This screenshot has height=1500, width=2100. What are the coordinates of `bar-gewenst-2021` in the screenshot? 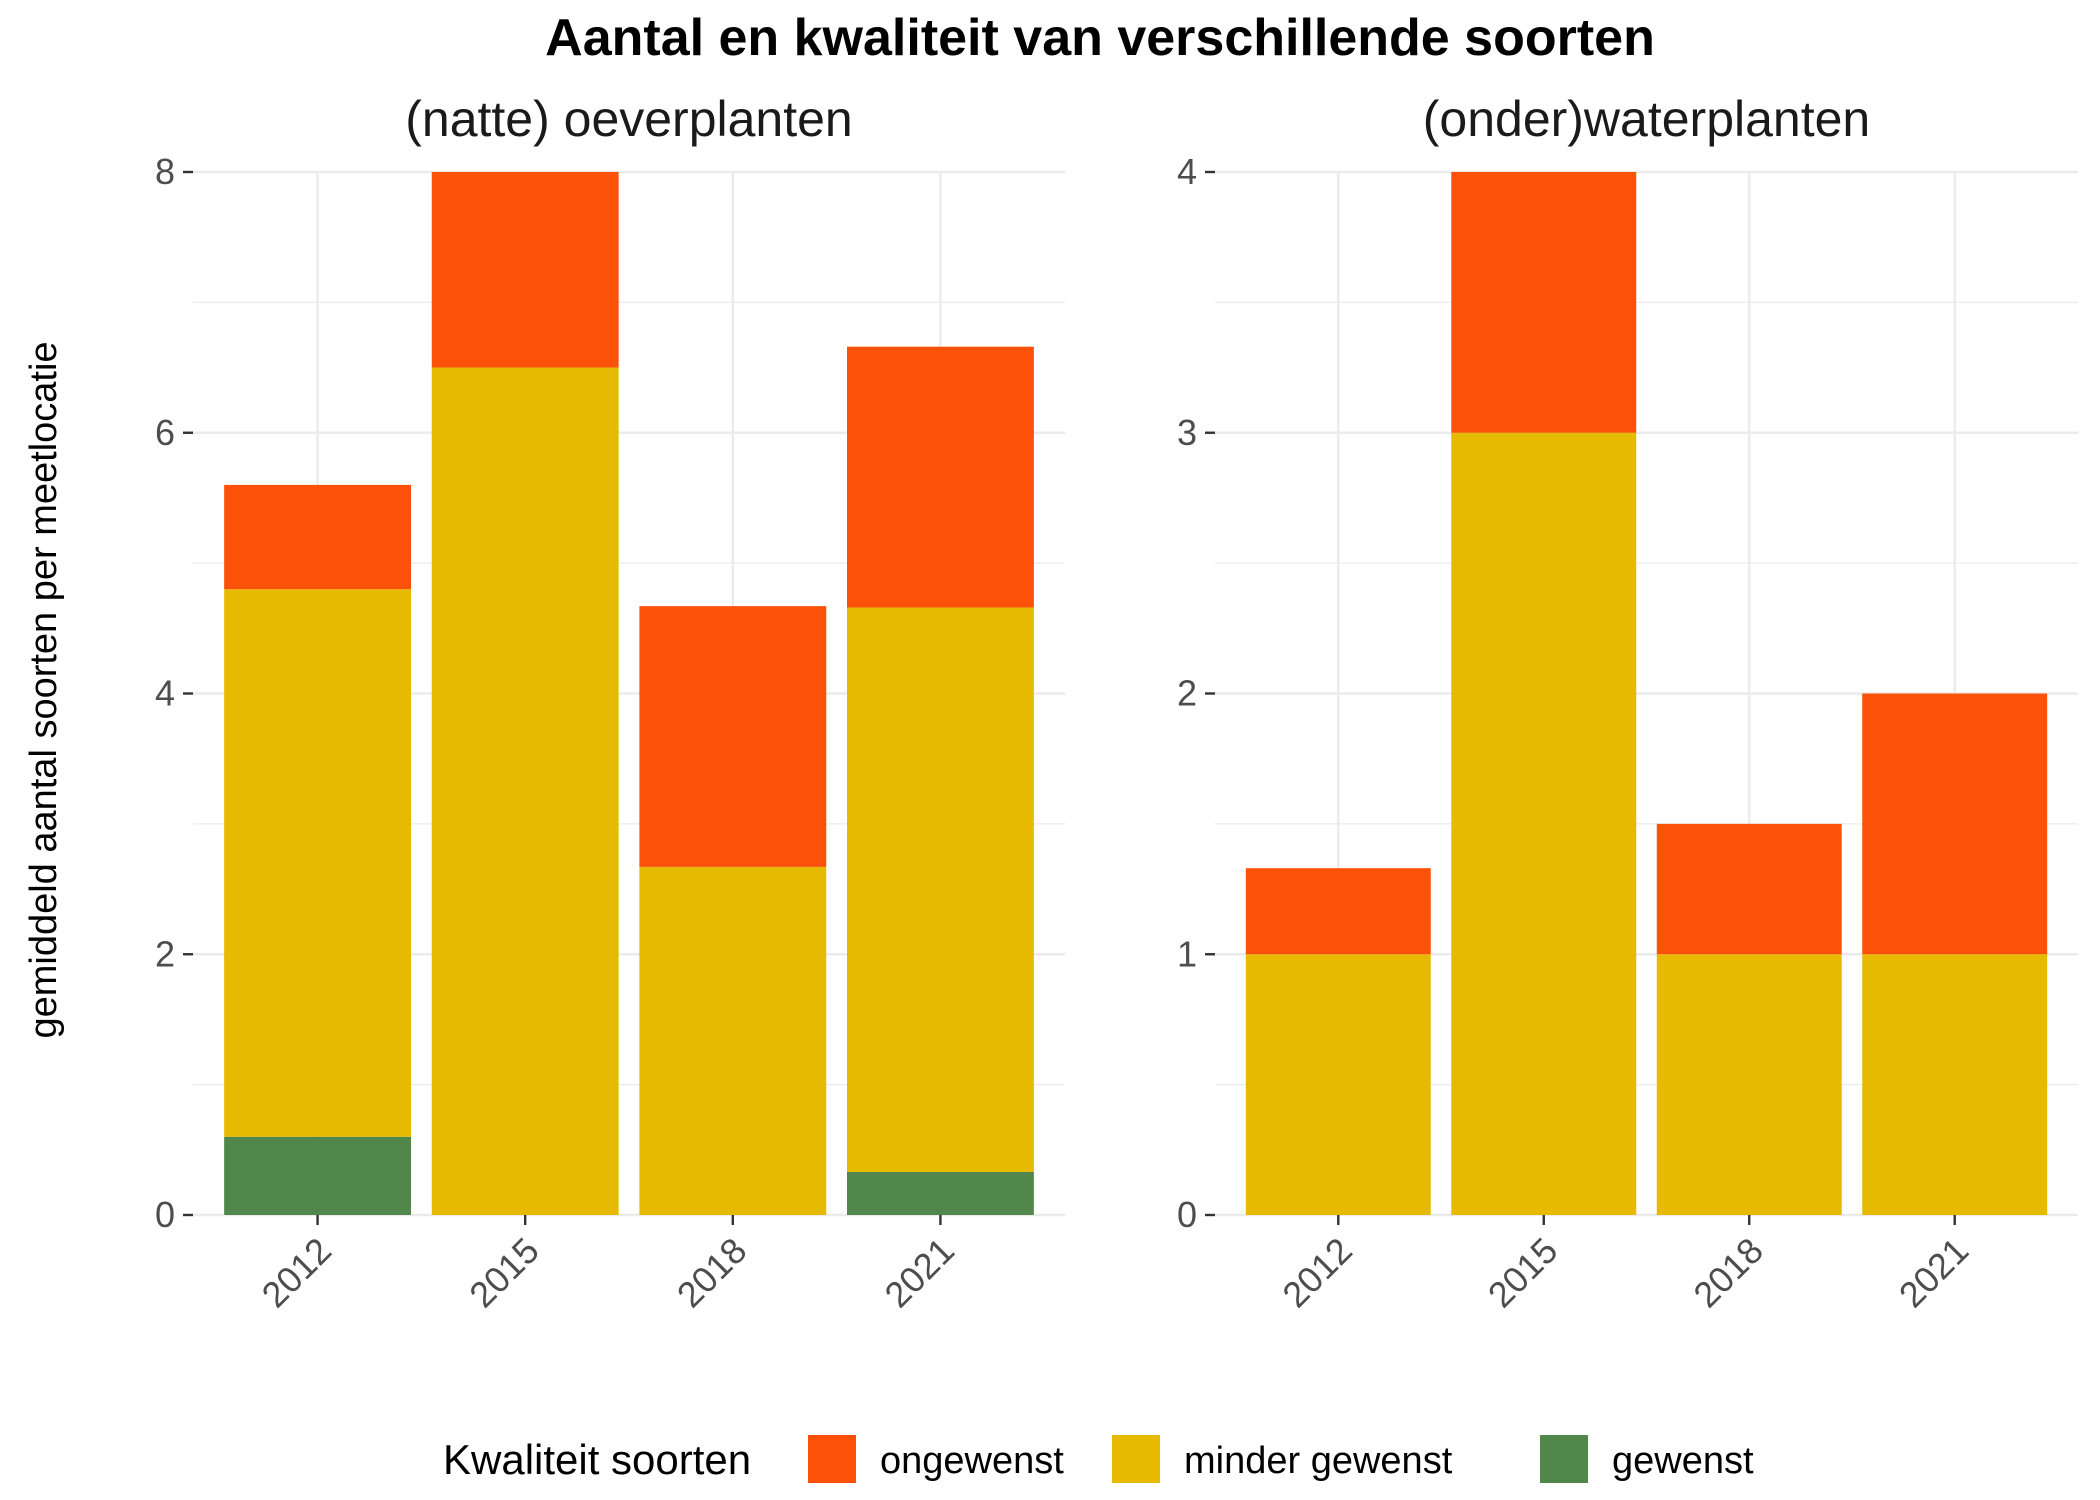 It's located at (940, 1193).